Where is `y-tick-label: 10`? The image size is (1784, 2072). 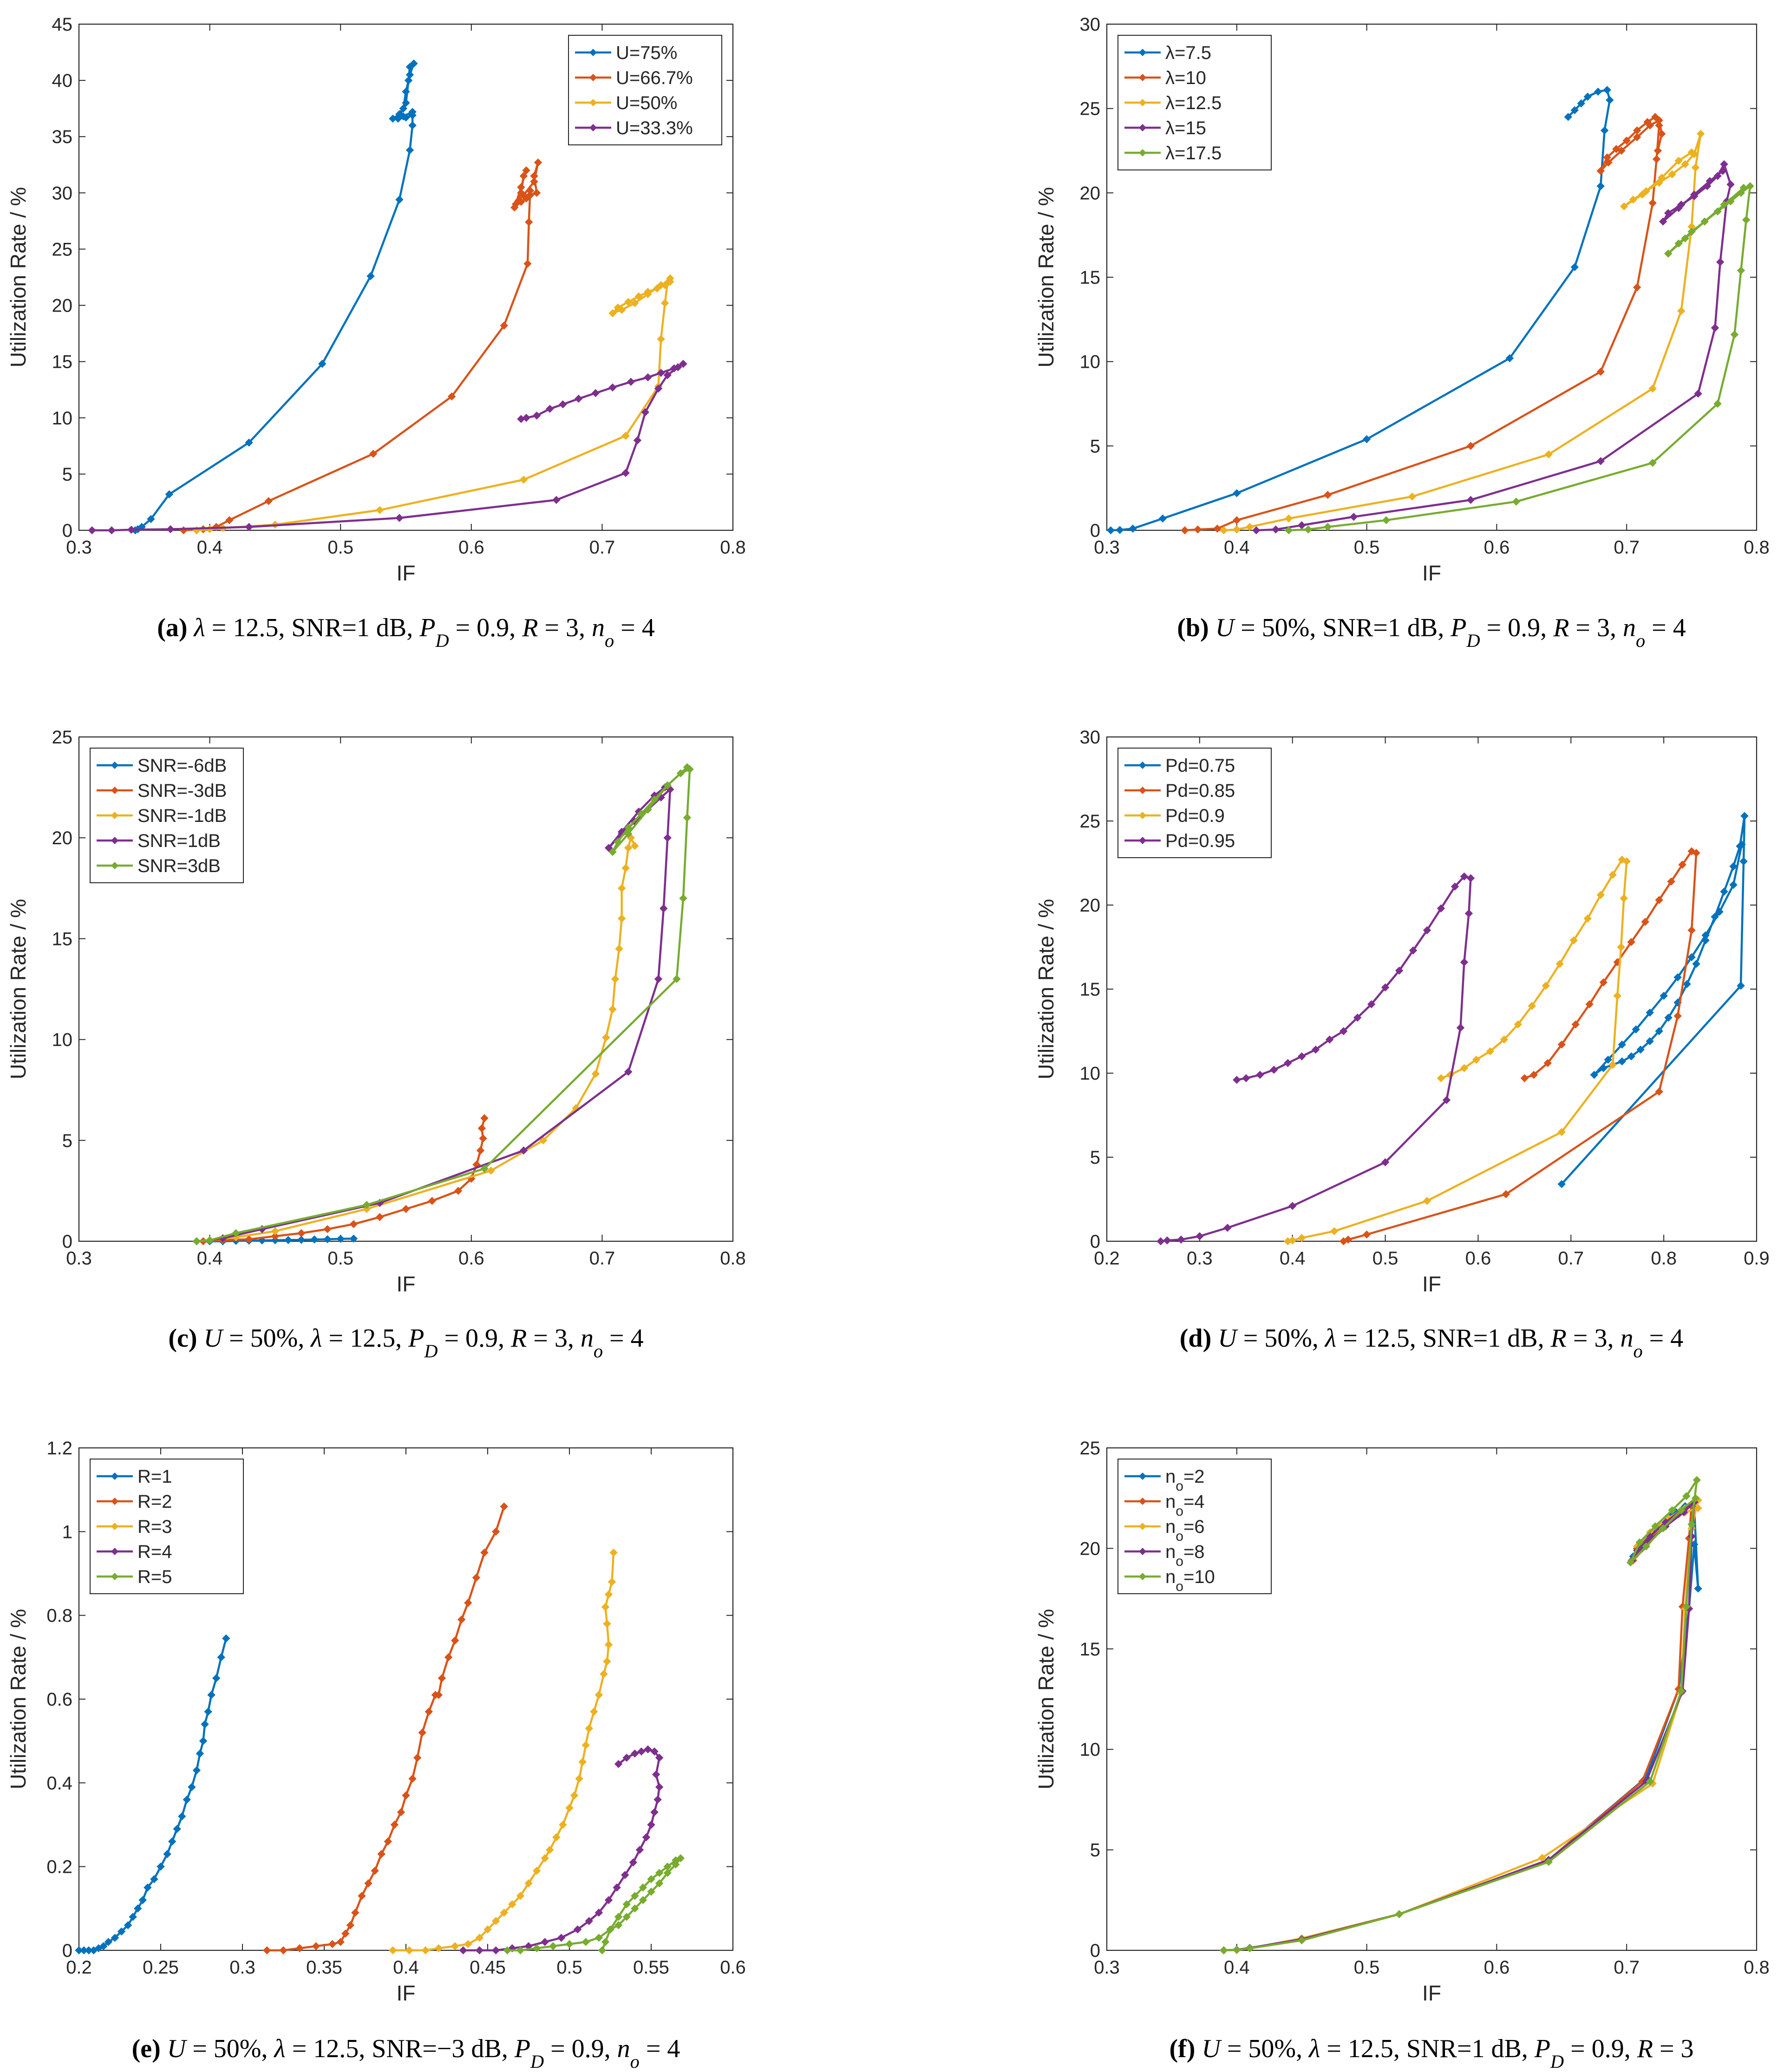 y-tick-label: 10 is located at coordinates (62, 418).